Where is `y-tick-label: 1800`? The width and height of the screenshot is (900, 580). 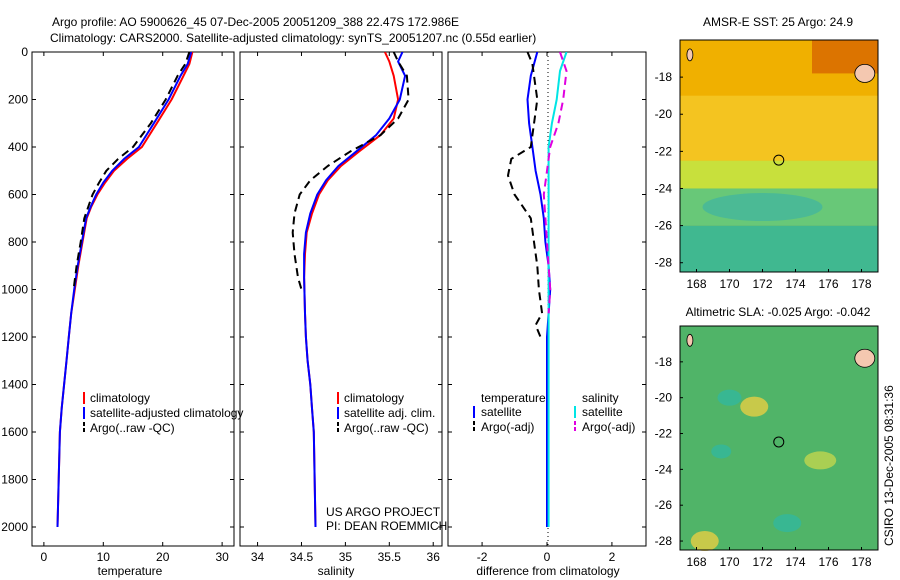 y-tick-label: 1800 is located at coordinates (14, 480).